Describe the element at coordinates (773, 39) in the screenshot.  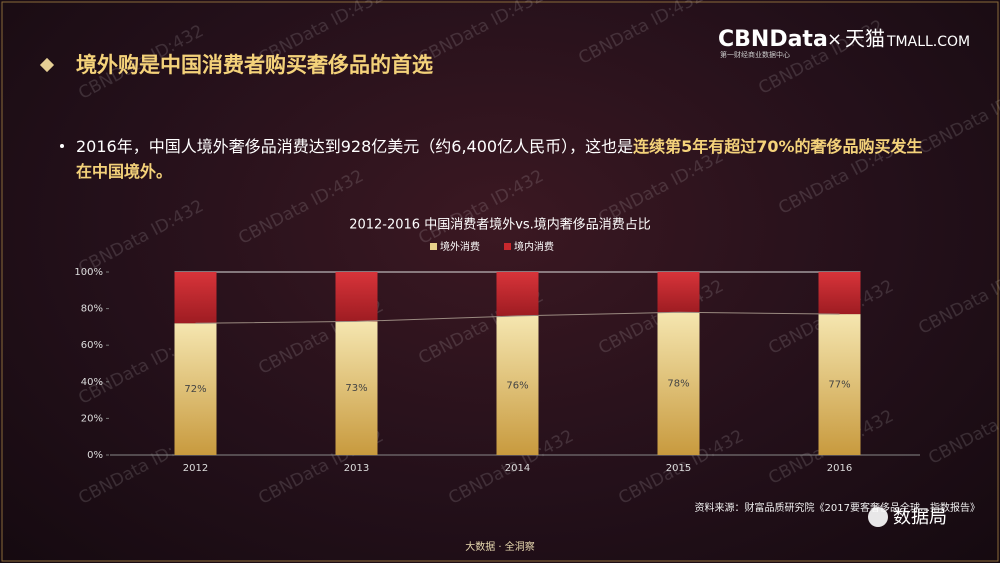
I see `logo: CBNData` at that location.